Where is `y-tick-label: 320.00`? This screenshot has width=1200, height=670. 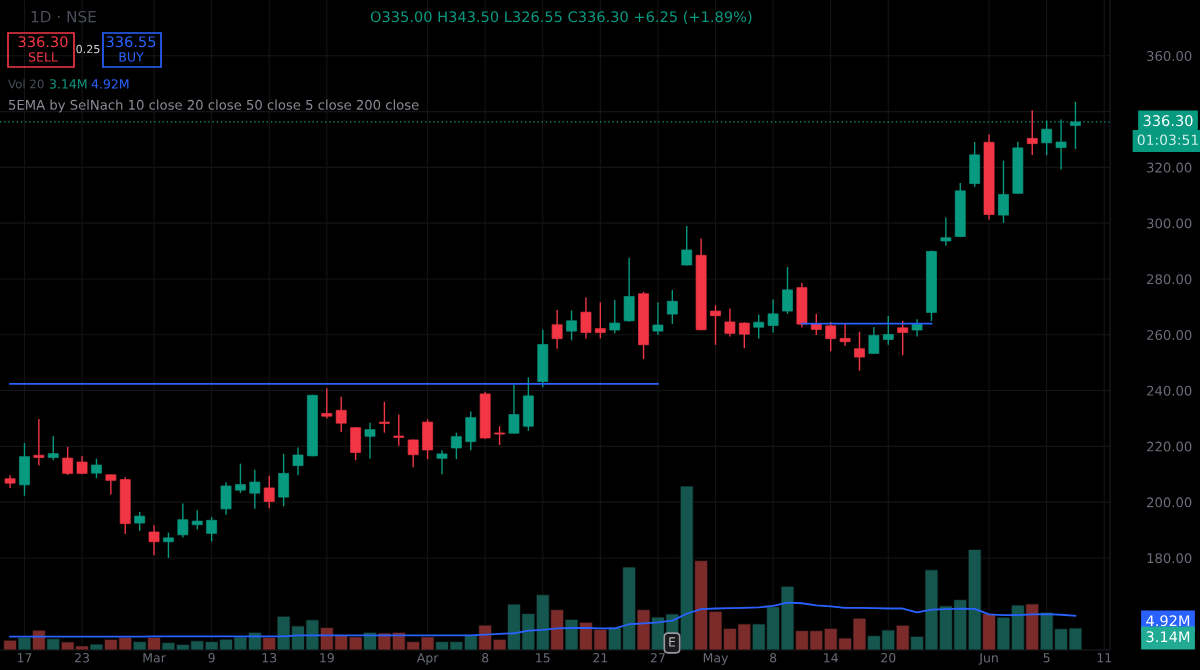 y-tick-label: 320.00 is located at coordinates (1169, 167).